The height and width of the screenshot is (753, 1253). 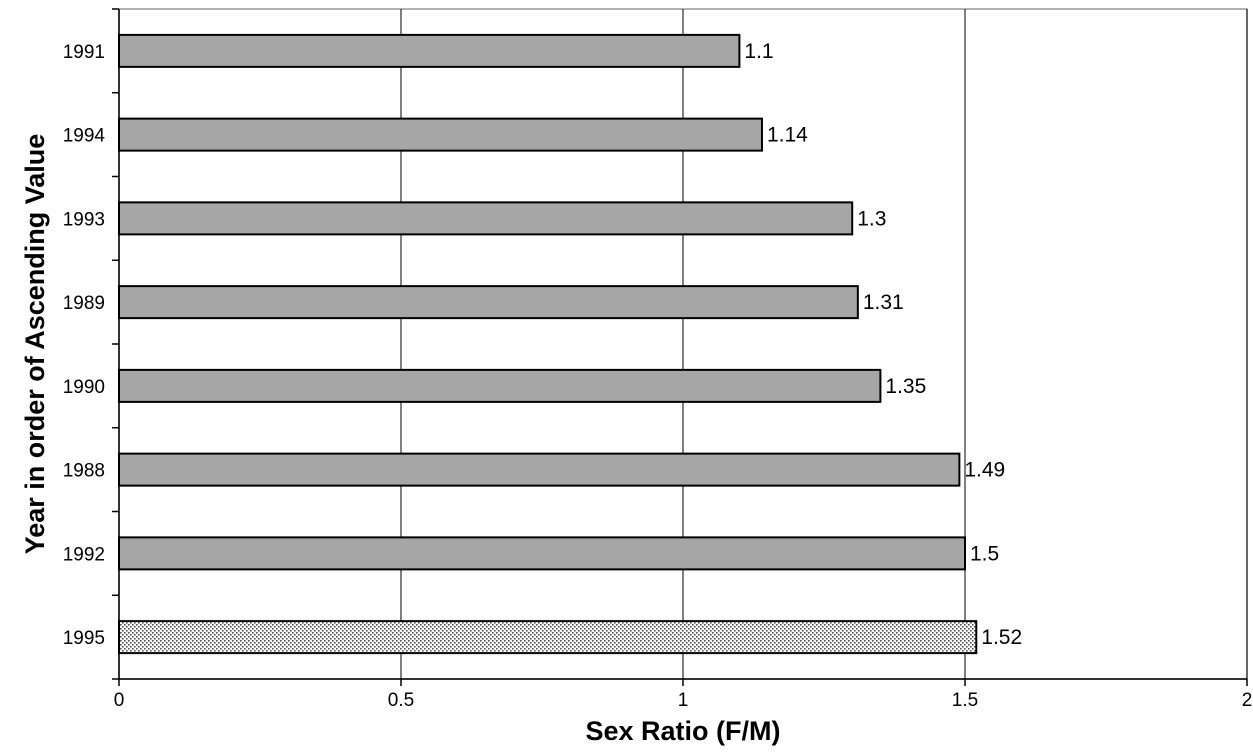 What do you see at coordinates (984, 553) in the screenshot?
I see `data-label-1992: 1.5` at bounding box center [984, 553].